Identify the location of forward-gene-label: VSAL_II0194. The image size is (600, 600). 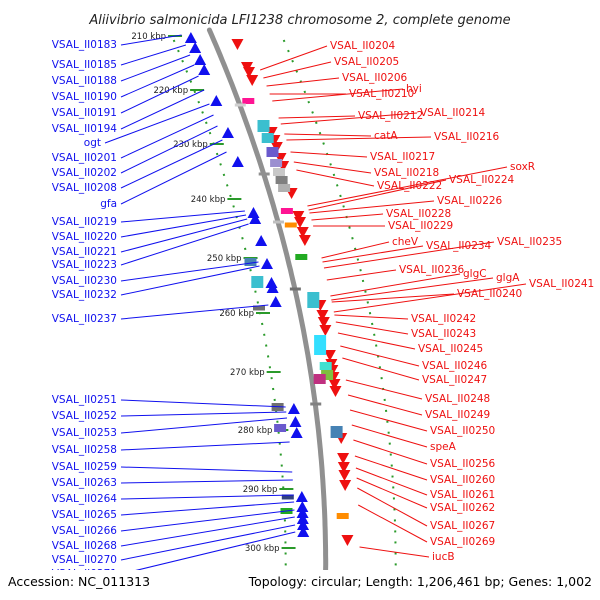
(85, 129).